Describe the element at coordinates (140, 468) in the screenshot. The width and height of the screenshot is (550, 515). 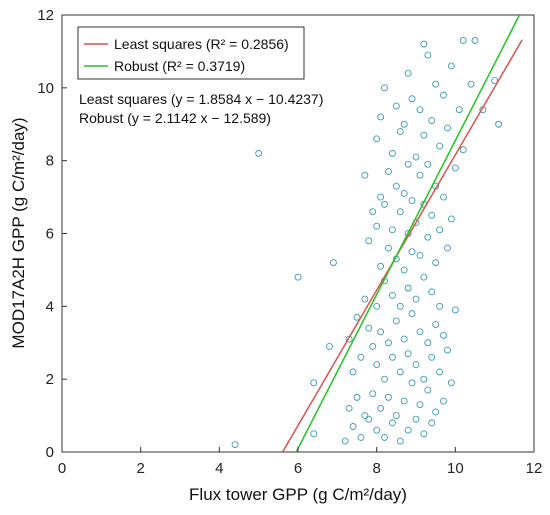
I see `x-tick-label: 2` at that location.